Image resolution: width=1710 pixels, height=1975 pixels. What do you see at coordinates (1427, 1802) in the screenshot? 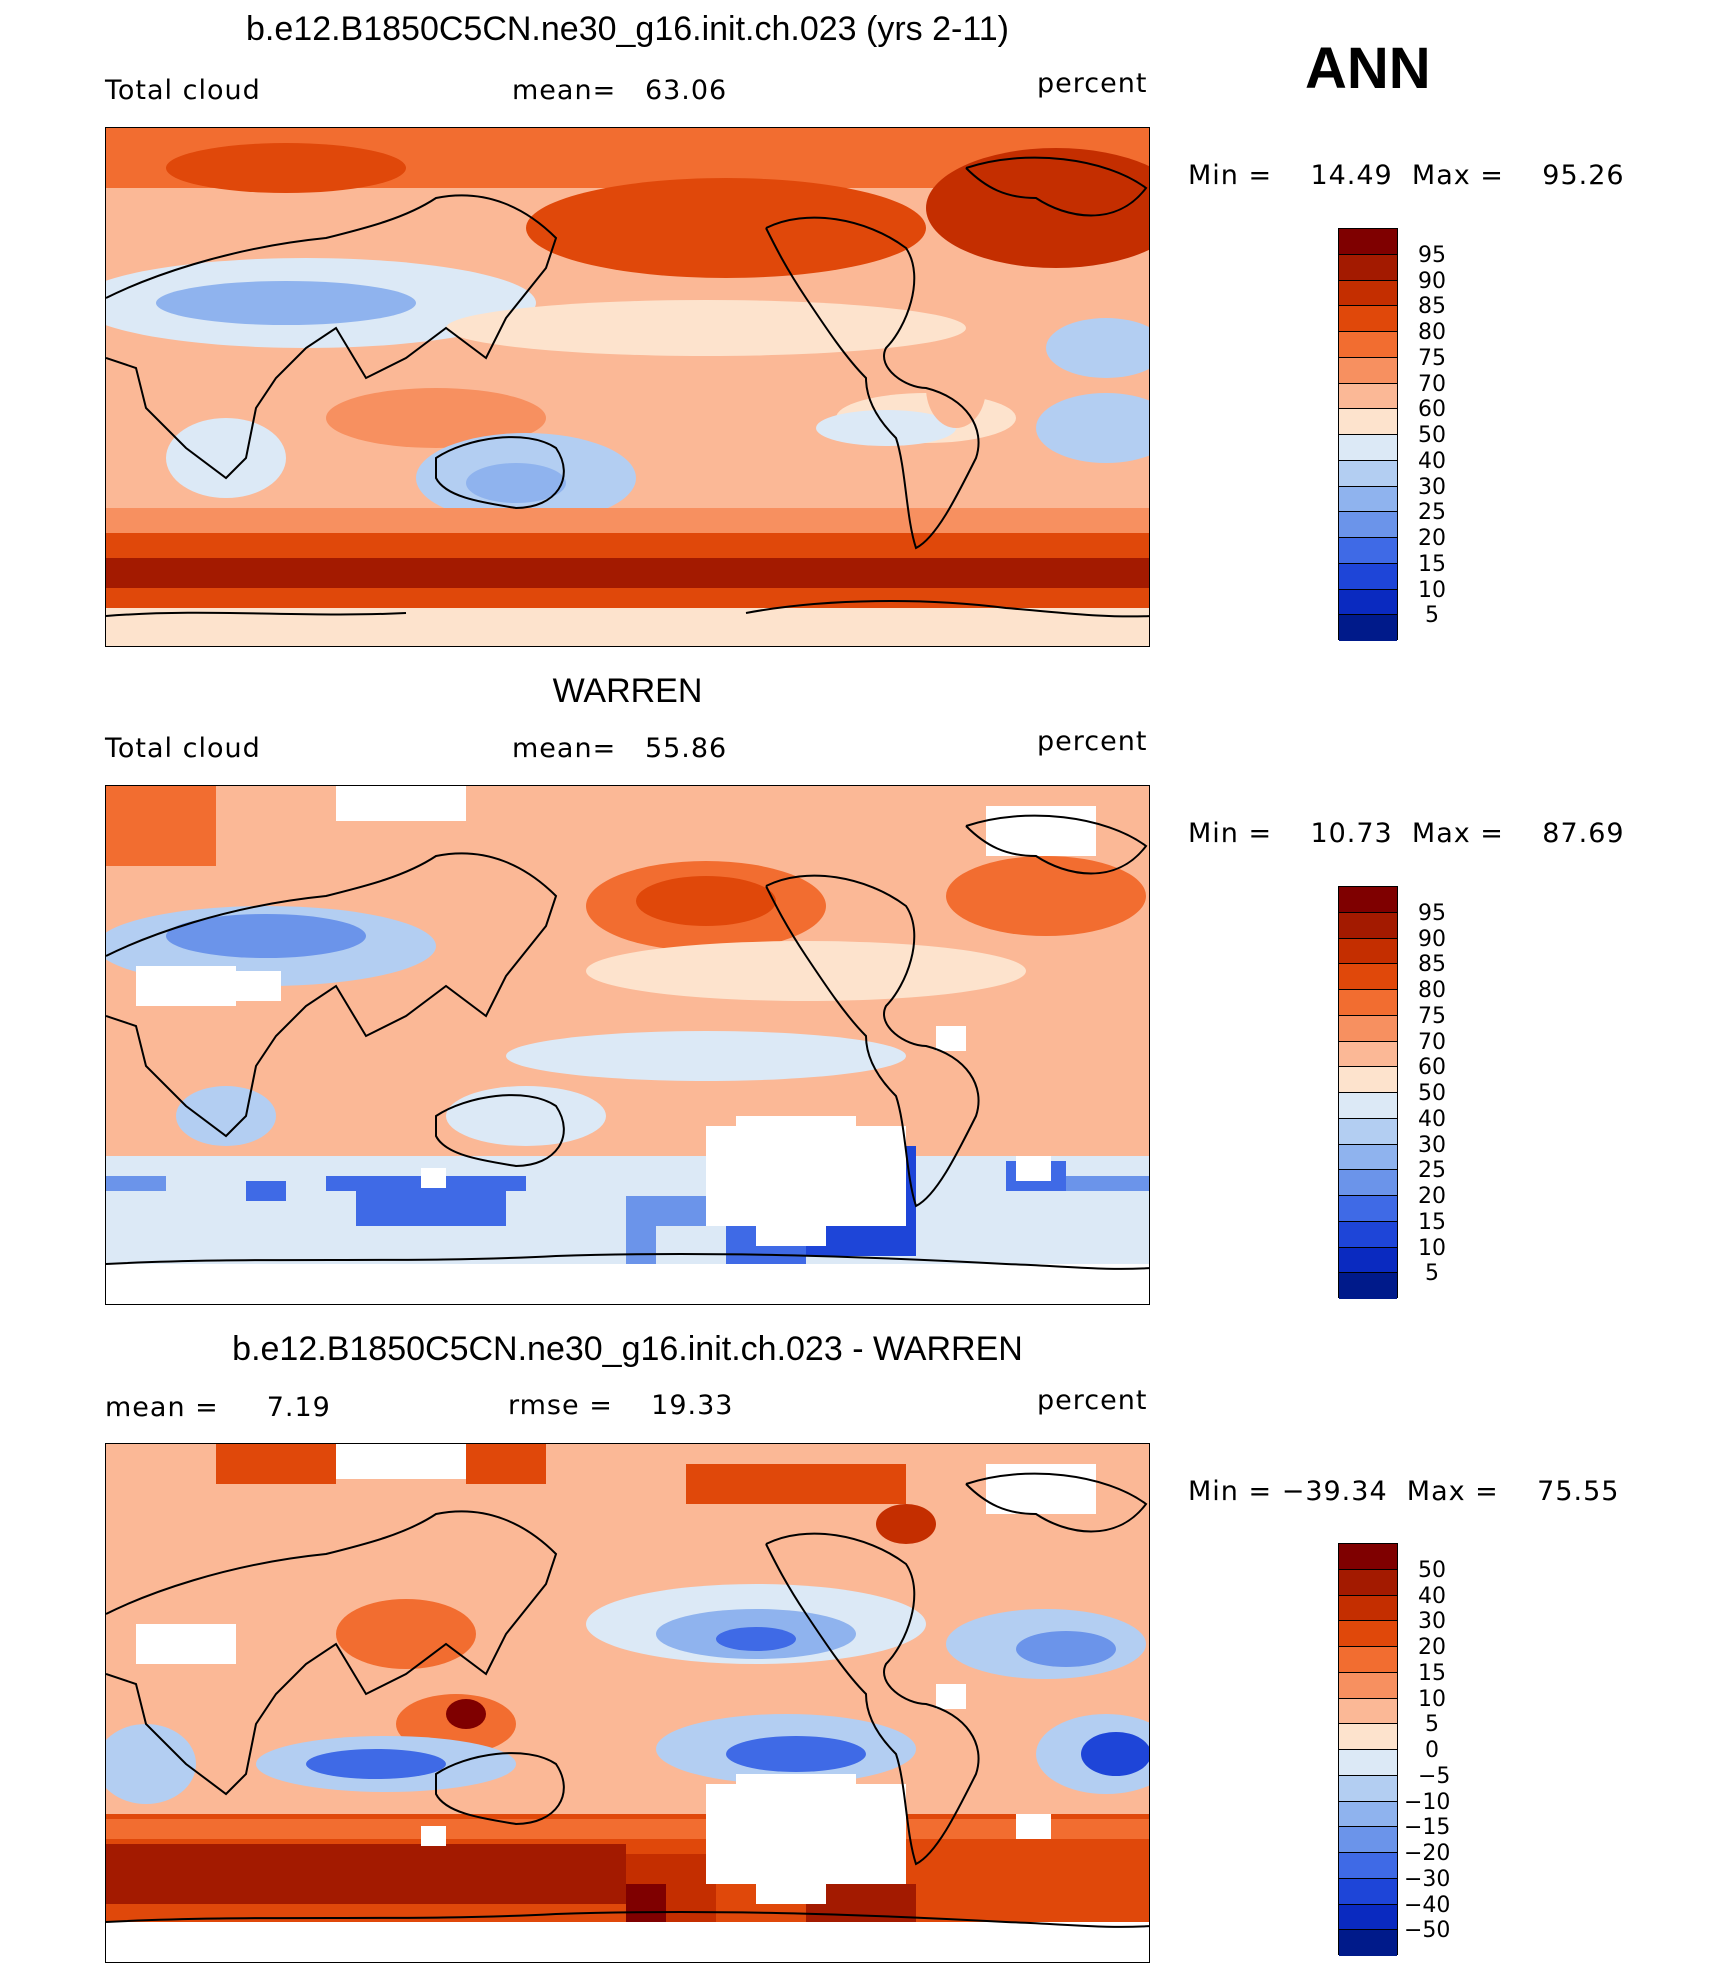
I see `panel3-cb-label: −10` at bounding box center [1427, 1802].